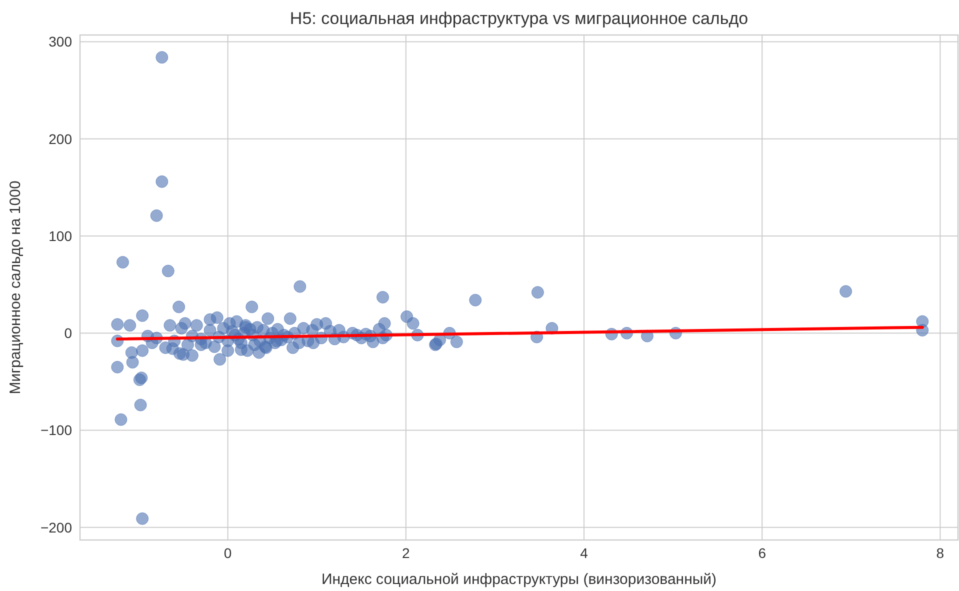  I want to click on y-tick-label: −200, so click(56, 527).